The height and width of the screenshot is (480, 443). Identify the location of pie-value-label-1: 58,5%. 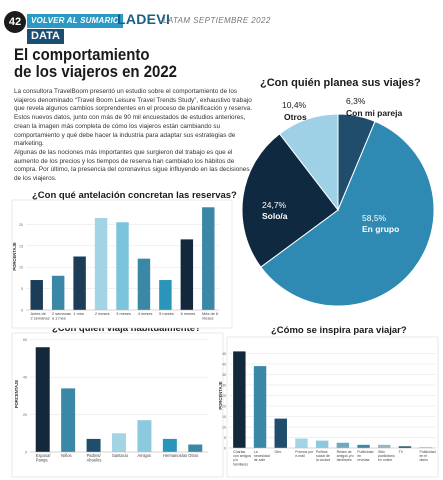
(374, 218).